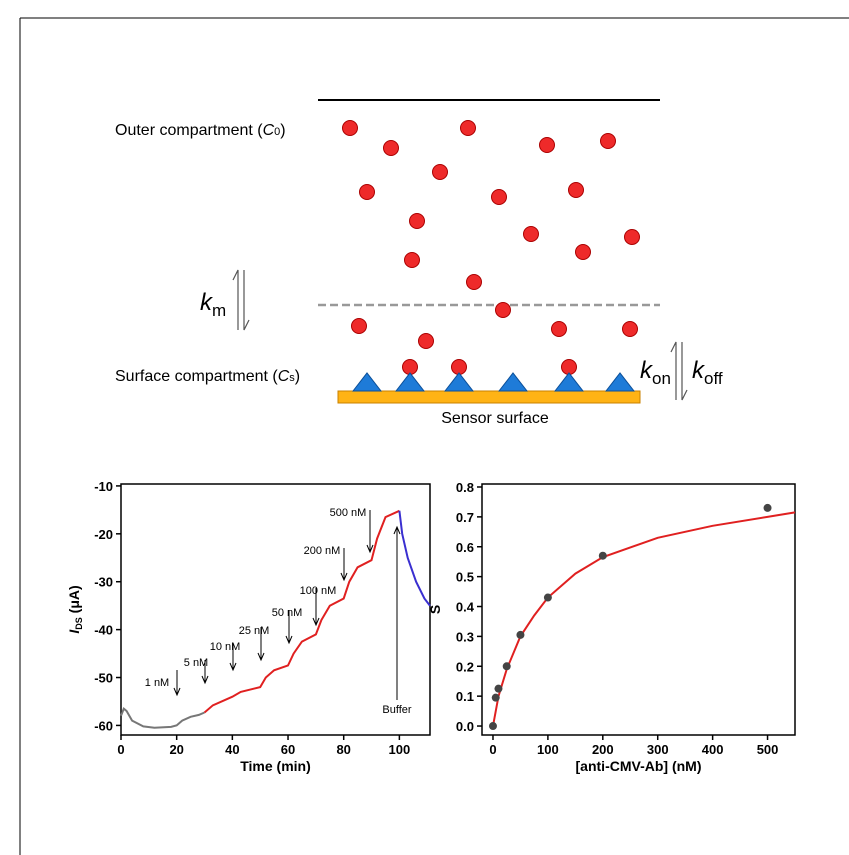 The width and height of the screenshot is (849, 855). Describe the element at coordinates (103, 534) in the screenshot. I see `y-tick-label: -20` at that location.